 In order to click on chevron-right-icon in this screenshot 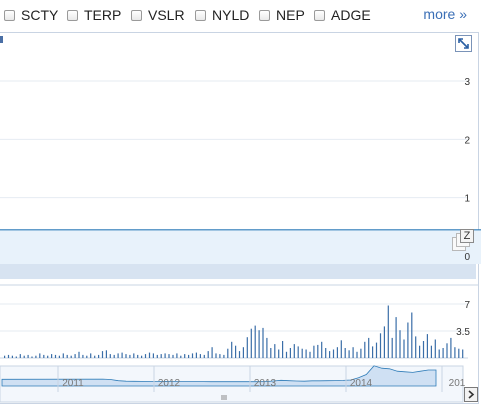, I will do `click(471, 394)`.